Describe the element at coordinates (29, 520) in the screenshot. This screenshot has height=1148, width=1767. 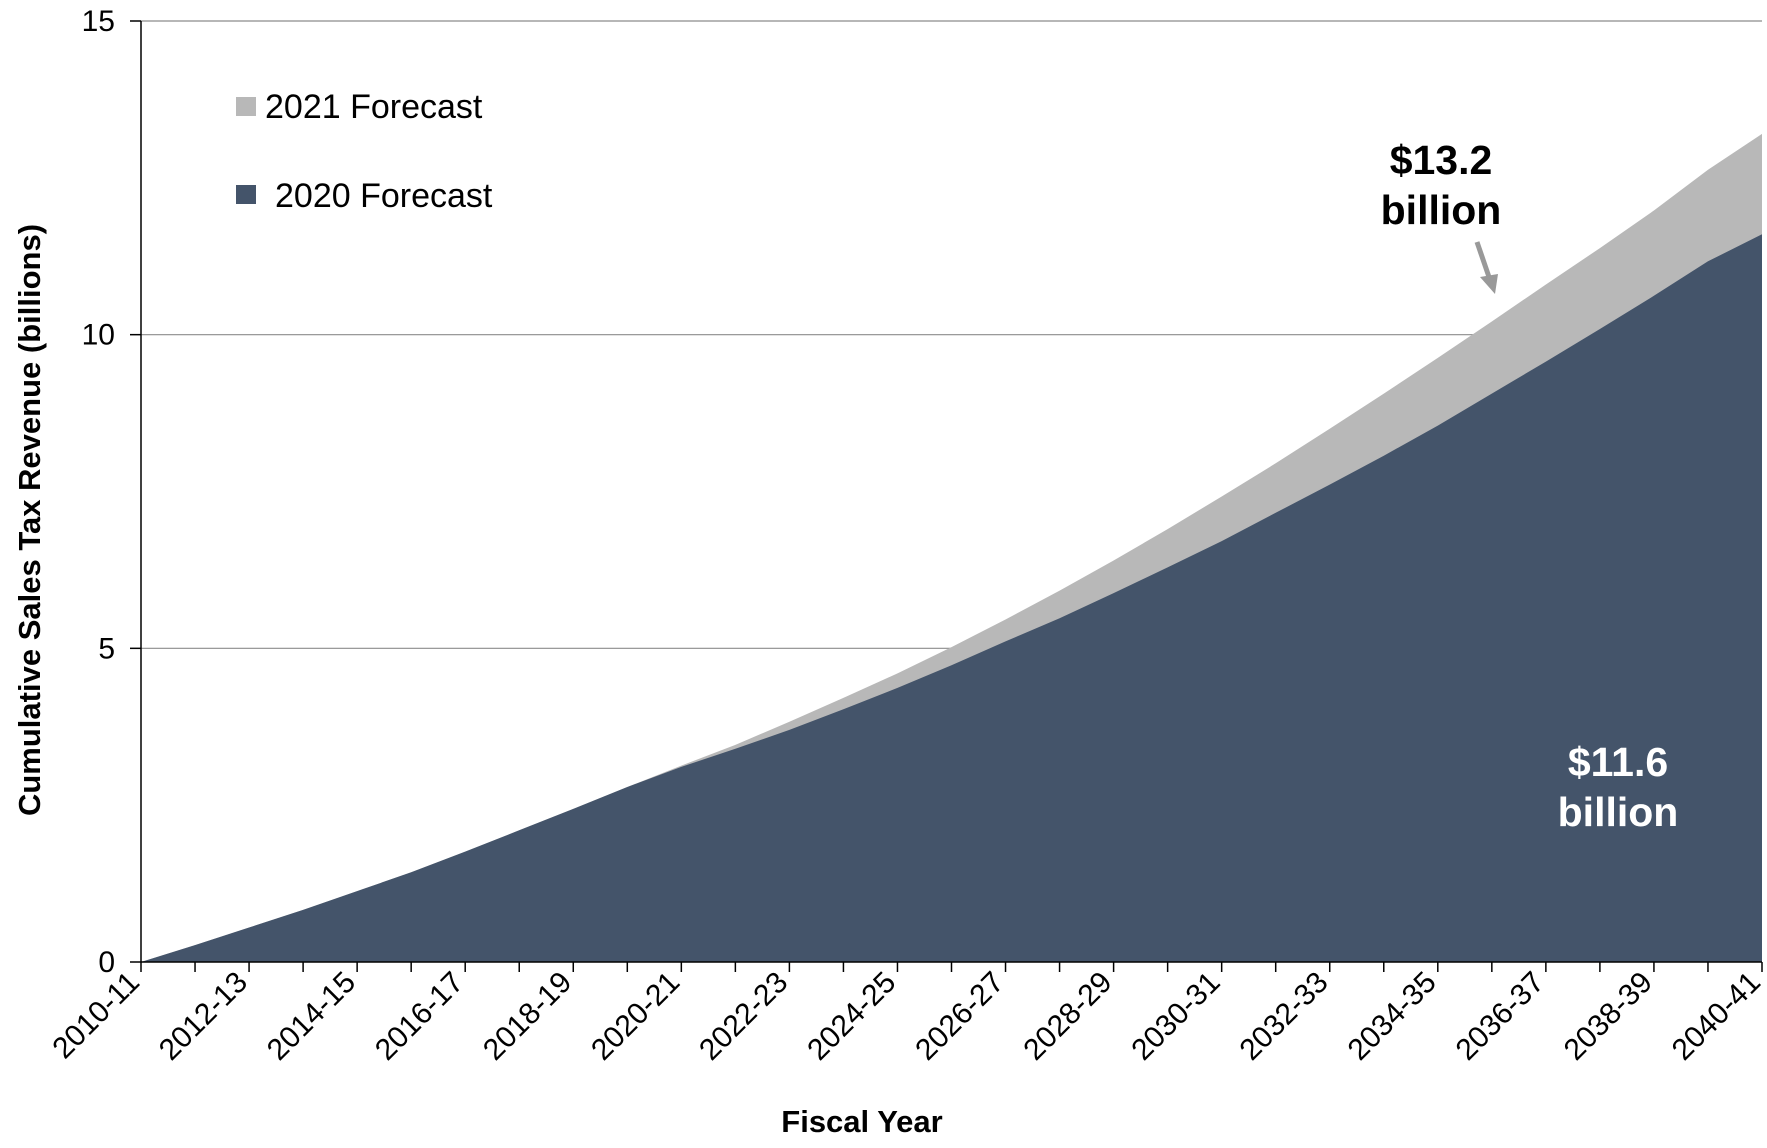
I see `y-axis-title: Cumulative Sales Tax Revenue (billions)` at that location.